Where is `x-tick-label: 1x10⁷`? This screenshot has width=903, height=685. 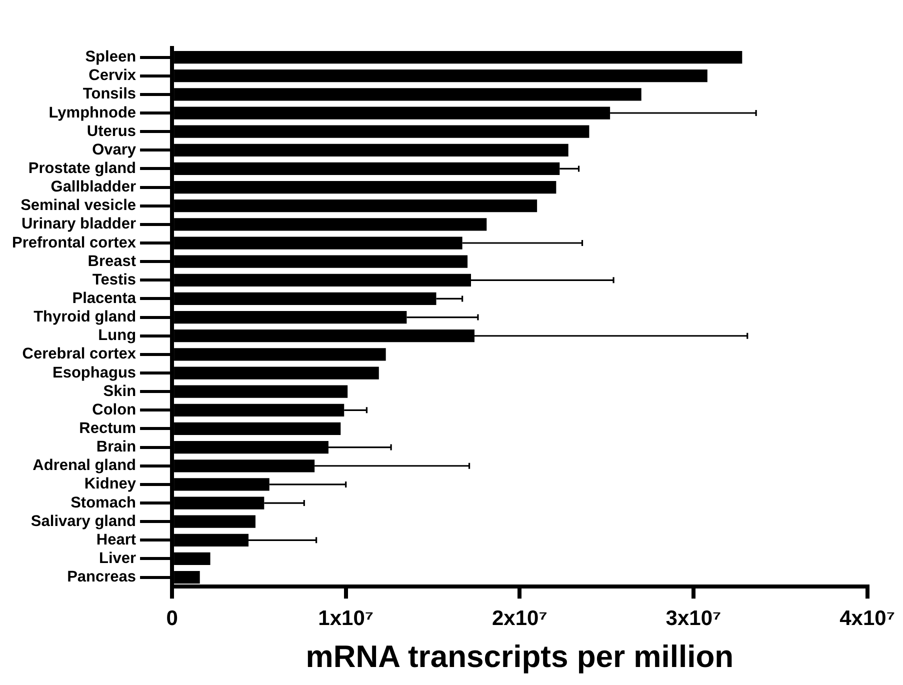 x-tick-label: 1x10⁷ is located at coordinates (346, 618).